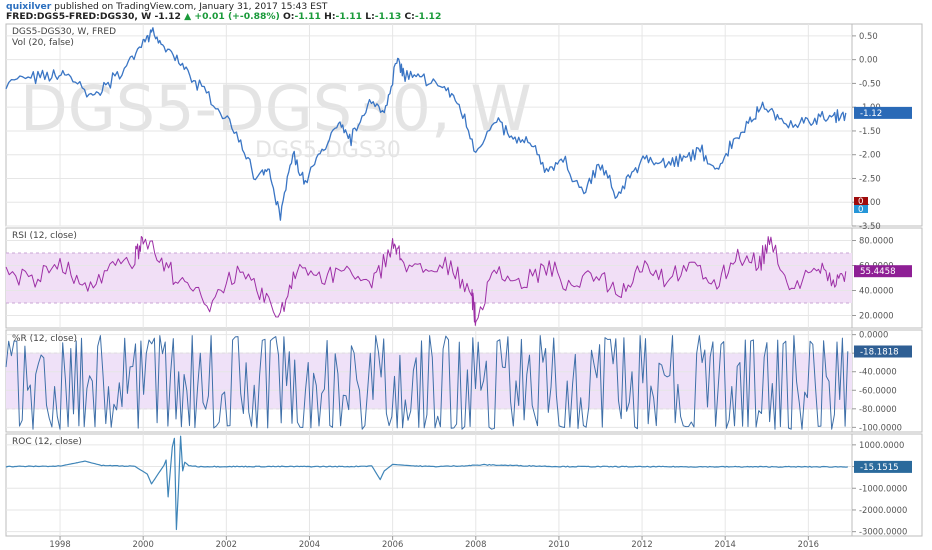 The image size is (932, 550). I want to click on price-pane-title: DGS5-DGS30, W, FRED, so click(64, 32).